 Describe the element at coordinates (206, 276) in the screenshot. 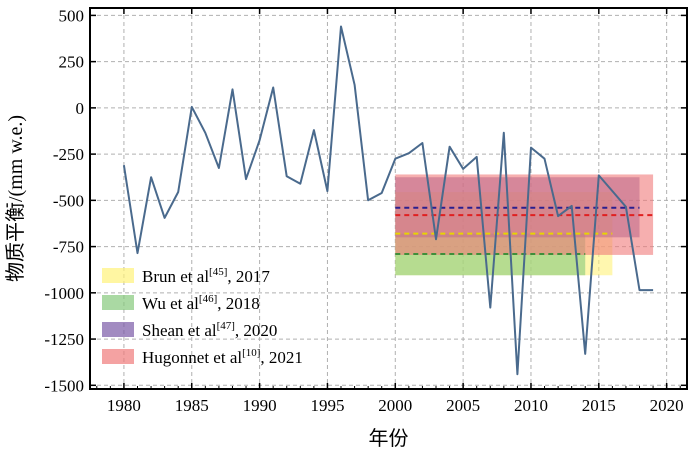

I see `legend-label: Brun et al[45], 2017` at that location.